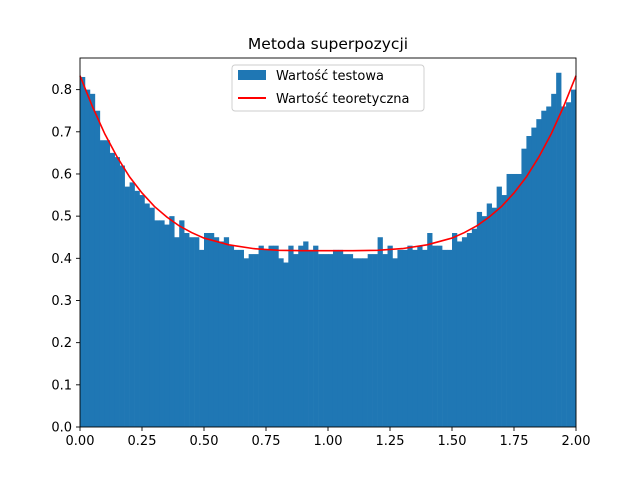 Image resolution: width=640 pixels, height=480 pixels. What do you see at coordinates (61, 343) in the screenshot?
I see `y-tick-label: 0.2` at bounding box center [61, 343].